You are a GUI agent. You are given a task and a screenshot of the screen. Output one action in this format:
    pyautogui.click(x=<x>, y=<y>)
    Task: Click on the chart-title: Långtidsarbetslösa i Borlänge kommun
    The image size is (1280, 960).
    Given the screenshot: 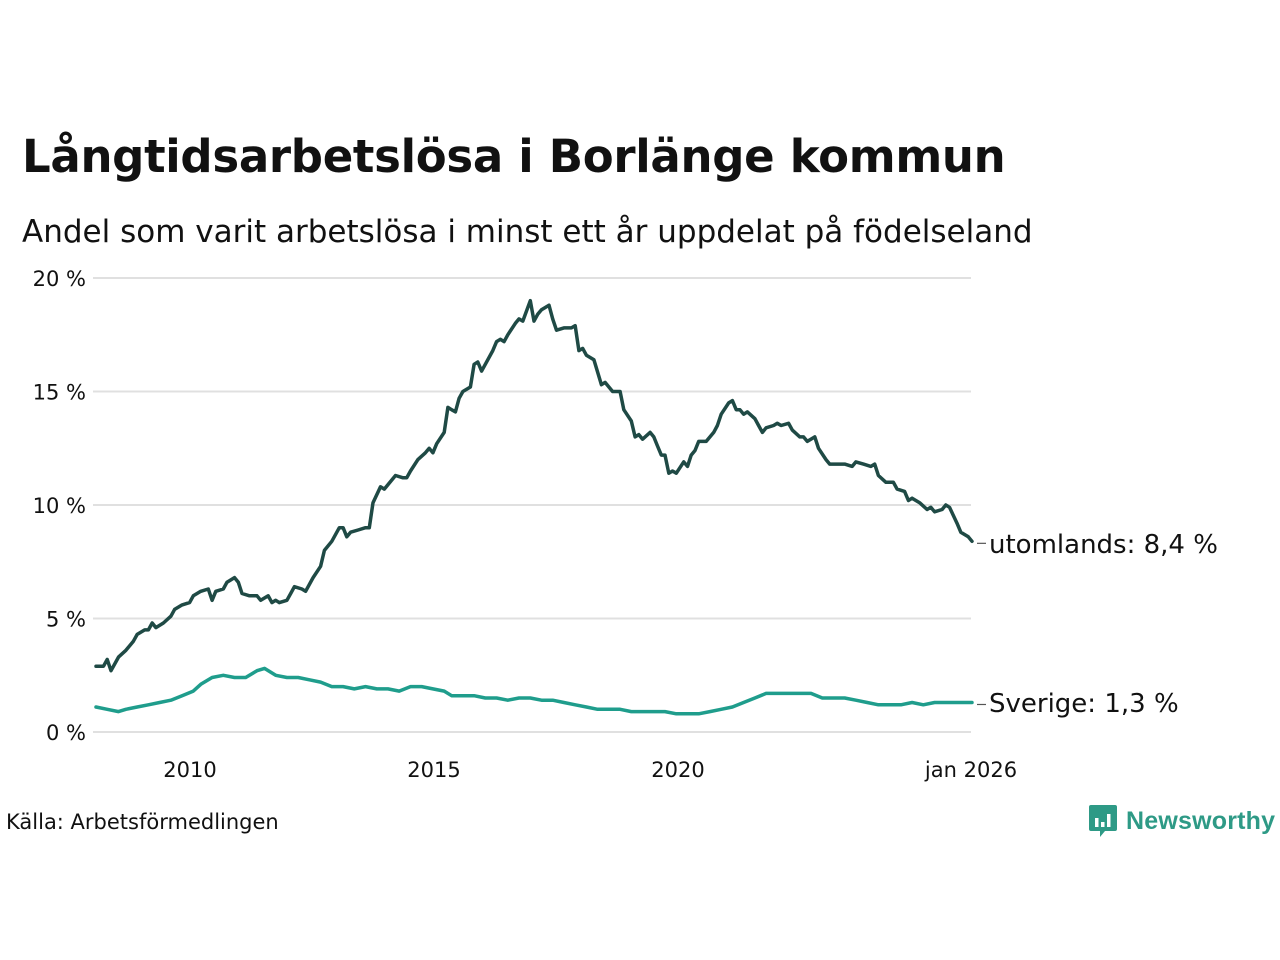 What is the action you would take?
    pyautogui.click(x=514, y=156)
    